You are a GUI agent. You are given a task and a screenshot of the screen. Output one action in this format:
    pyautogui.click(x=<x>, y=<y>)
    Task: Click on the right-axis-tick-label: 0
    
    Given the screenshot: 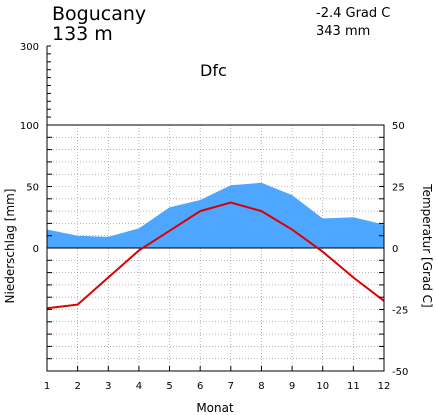 What is the action you would take?
    pyautogui.click(x=395, y=249)
    